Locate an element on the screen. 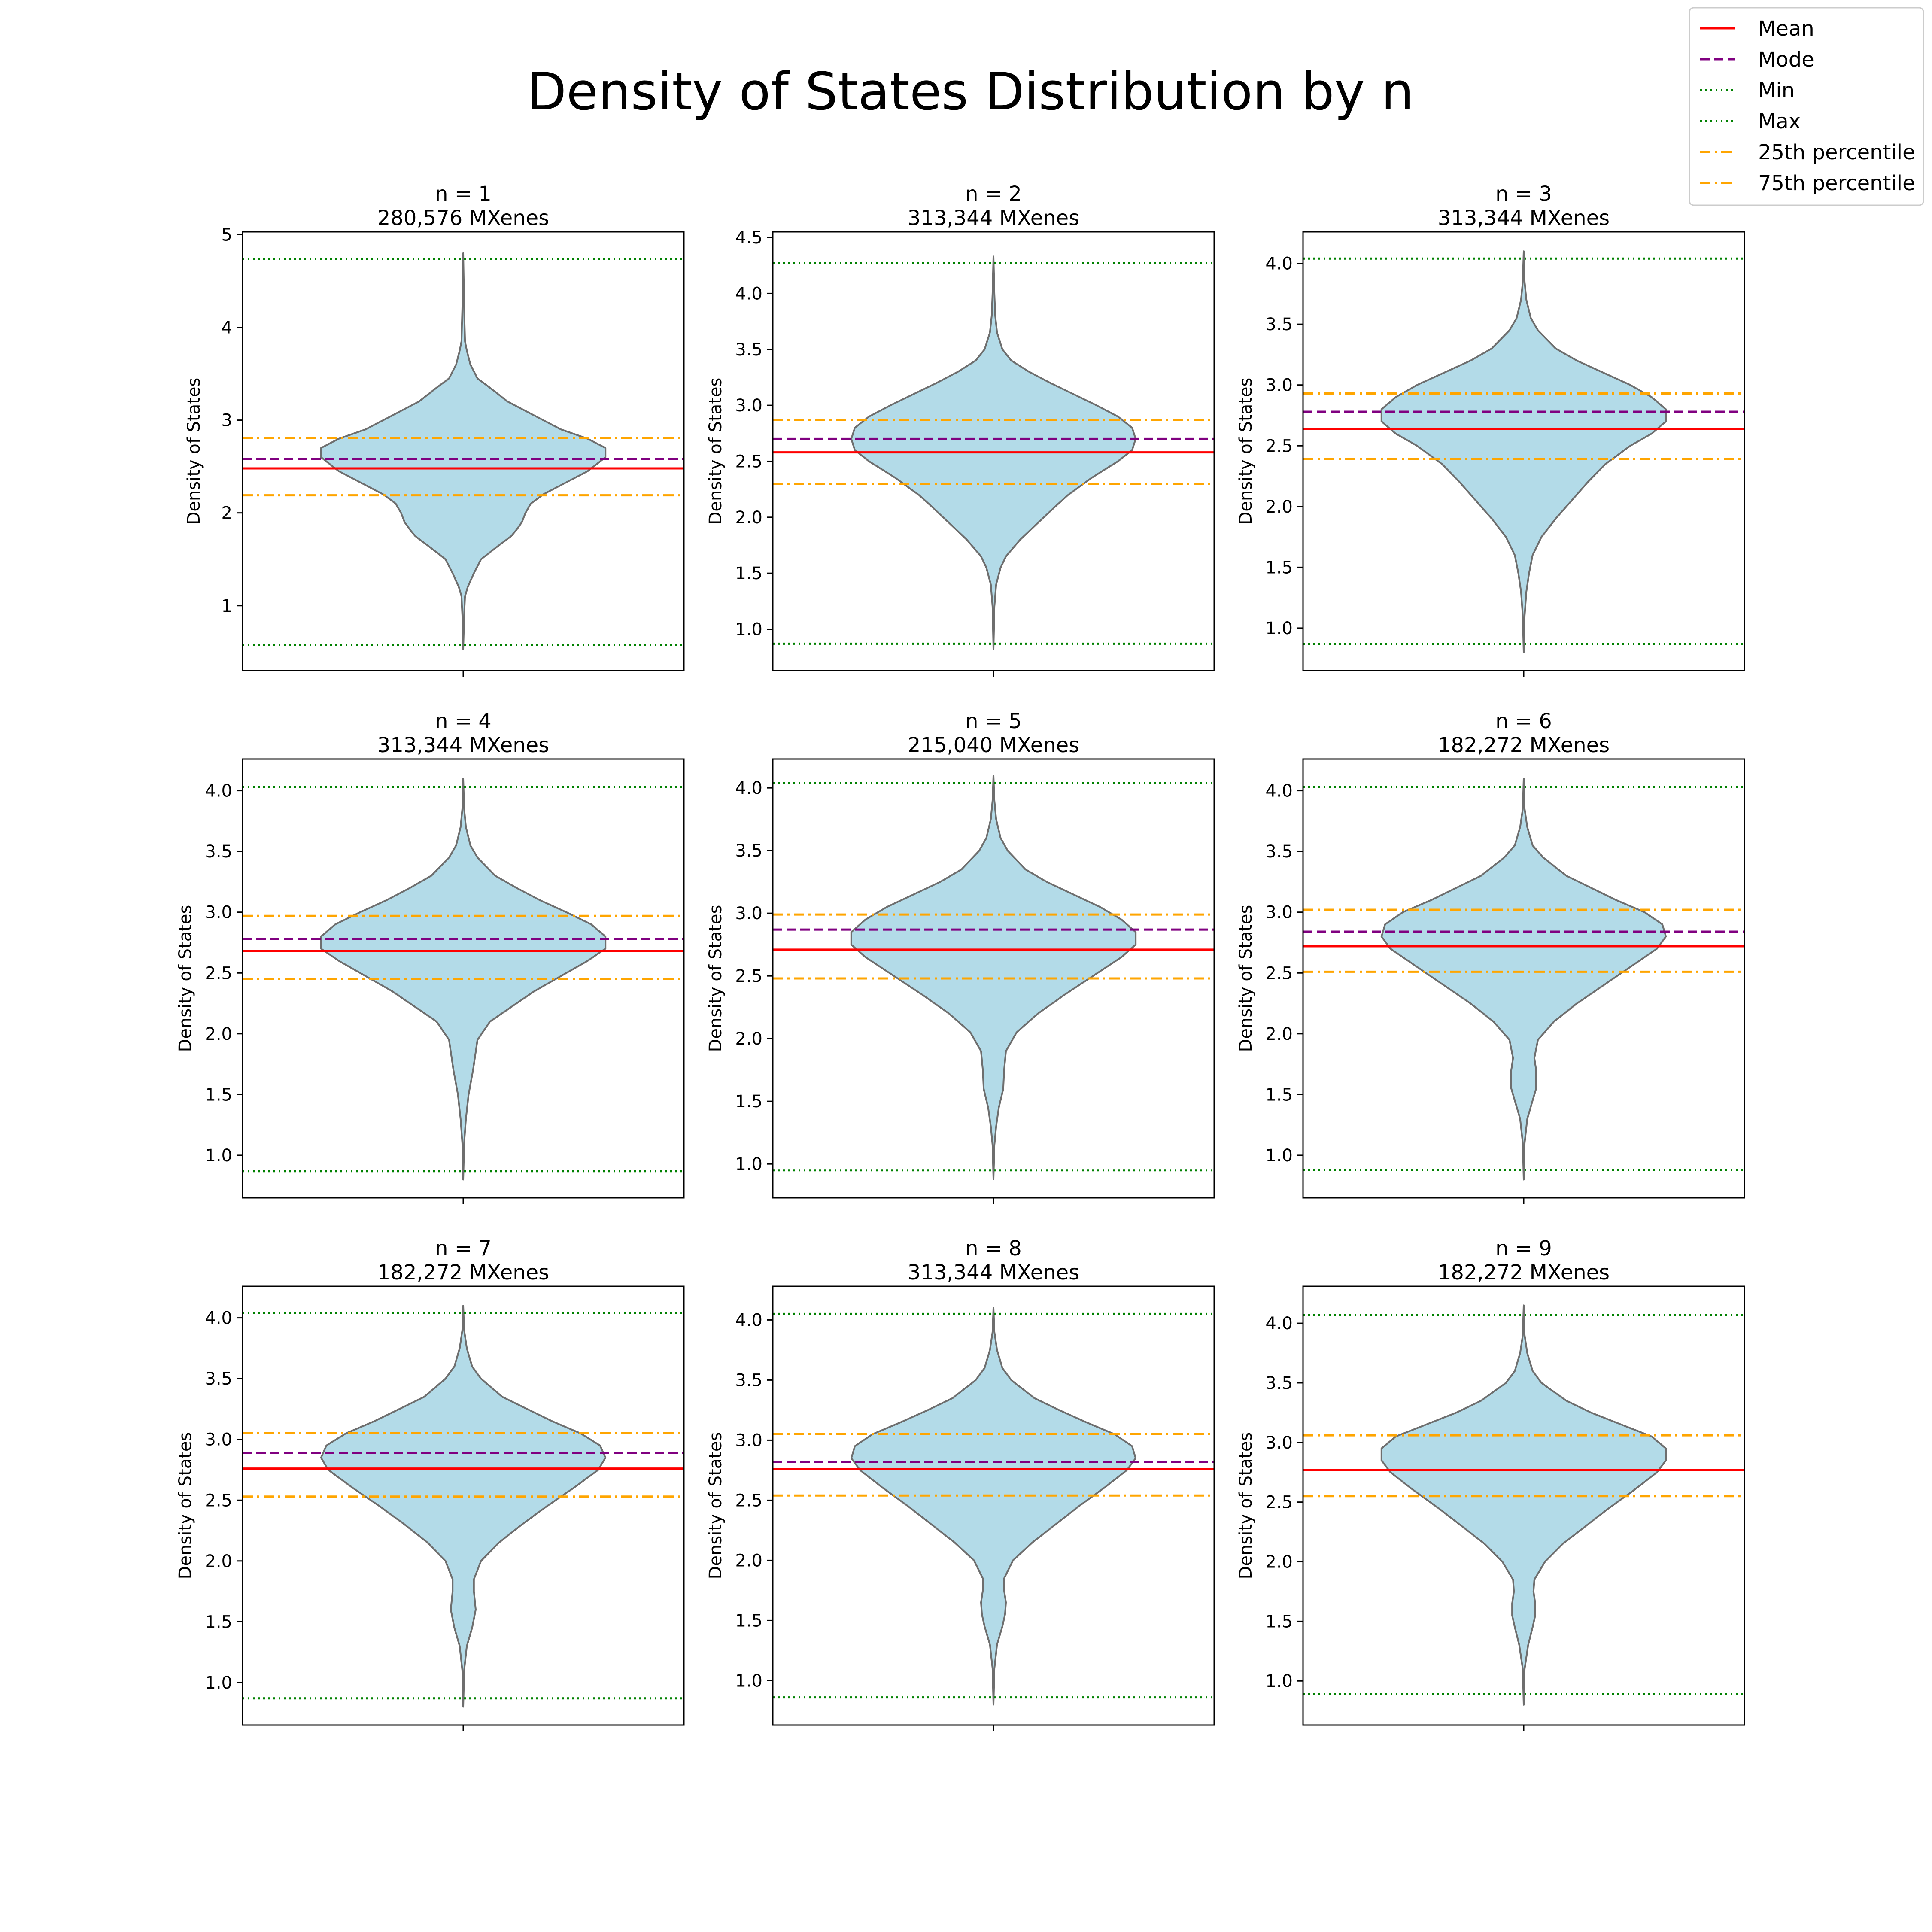 This screenshot has height=1932, width=1932. legend-label: Mode is located at coordinates (1786, 60).